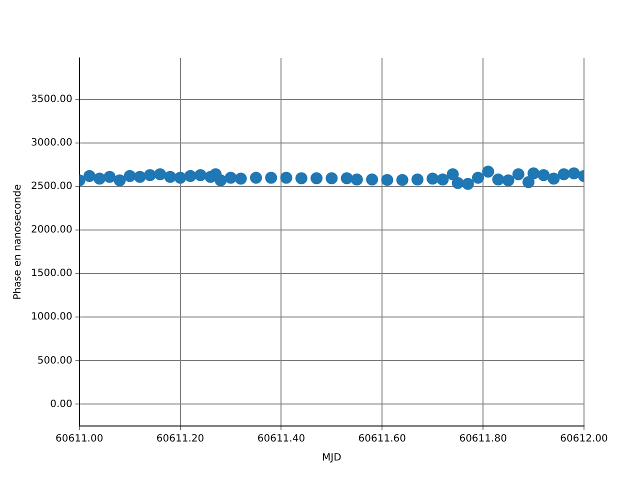  Describe the element at coordinates (51, 317) in the screenshot. I see `y-tick-label: 1000.00` at that location.